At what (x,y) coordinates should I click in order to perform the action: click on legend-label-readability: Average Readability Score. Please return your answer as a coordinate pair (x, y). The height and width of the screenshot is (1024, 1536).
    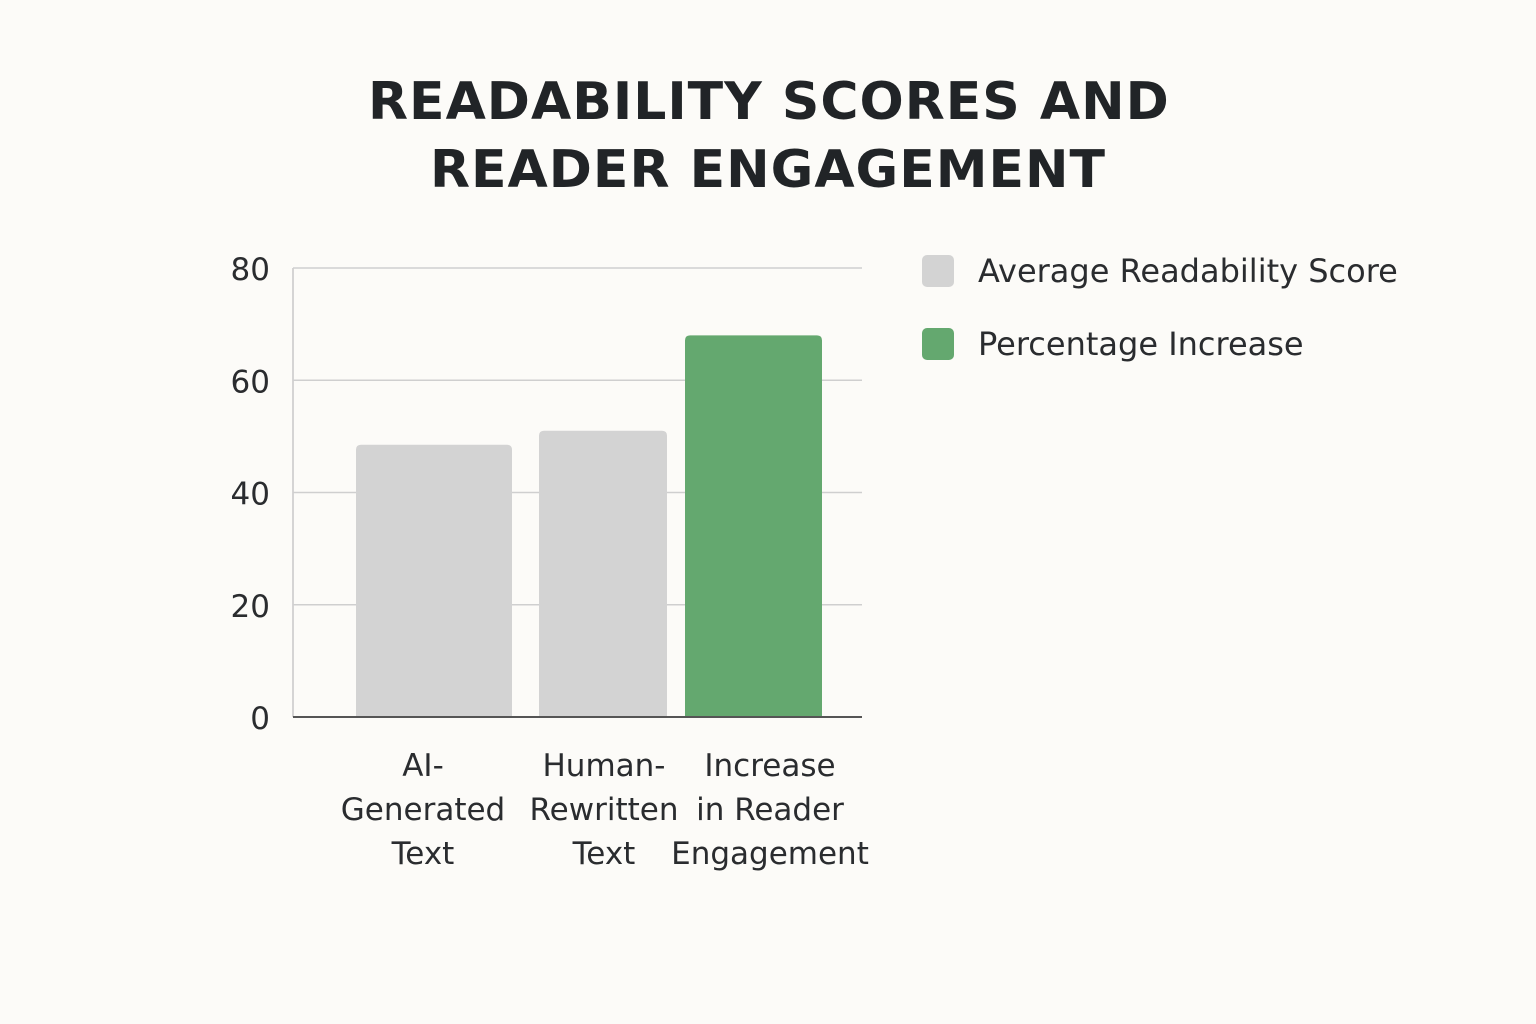
    Looking at the image, I should click on (1188, 271).